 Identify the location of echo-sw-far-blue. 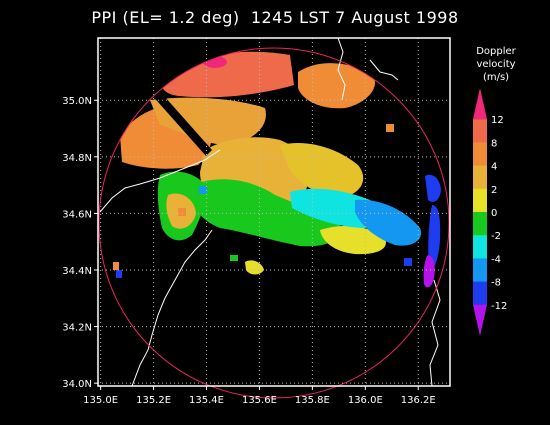
(119, 274).